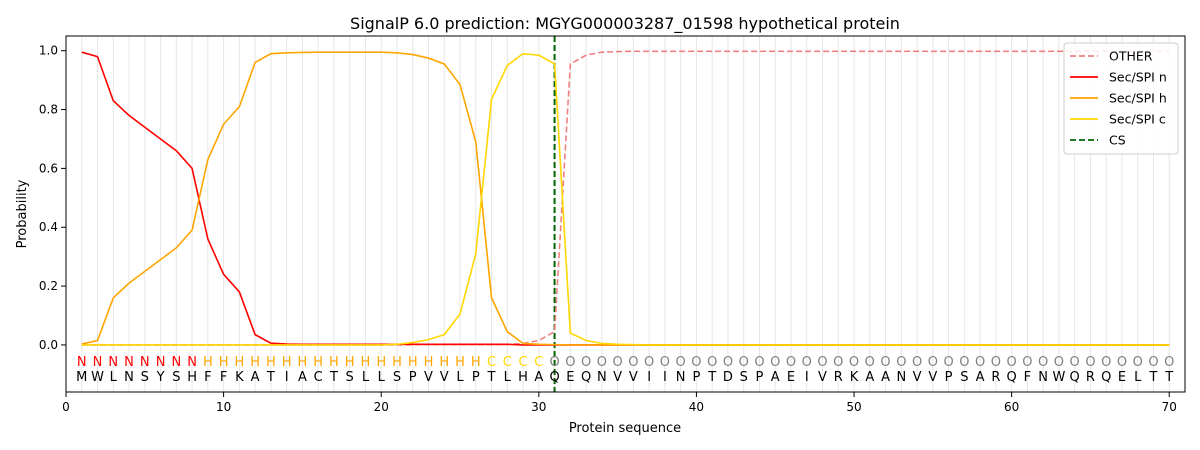 Image resolution: width=1200 pixels, height=450 pixels. What do you see at coordinates (1027, 377) in the screenshot?
I see `sequence-residue: F` at bounding box center [1027, 377].